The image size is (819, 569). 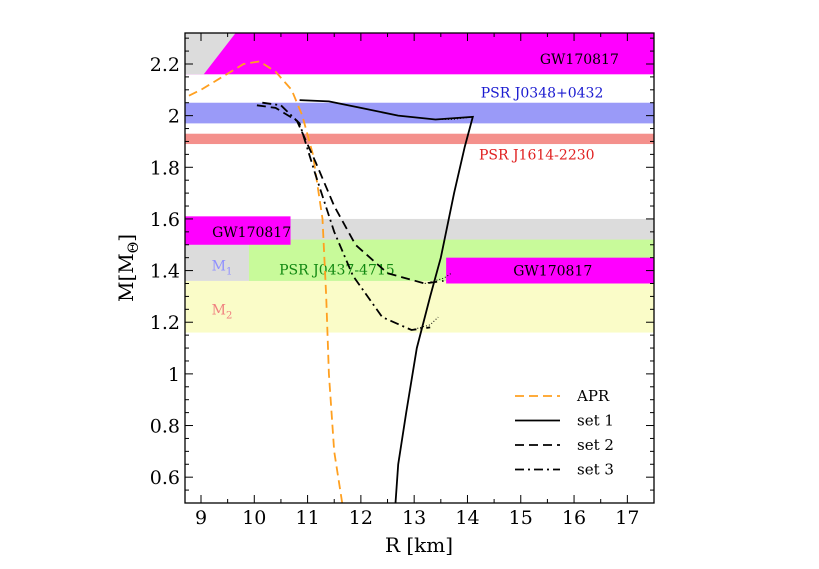 What do you see at coordinates (201, 518) in the screenshot?
I see `x-tick-label: 9` at bounding box center [201, 518].